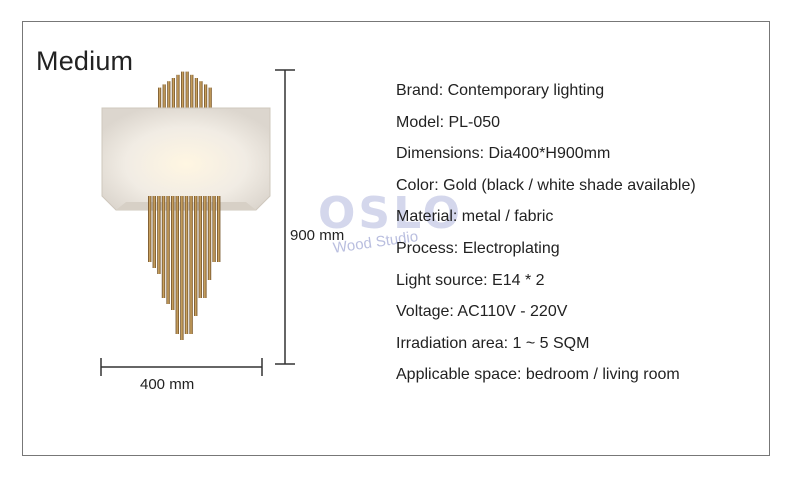  I want to click on spec-dimensions: Dimensions: Dia400*H900mm, so click(503, 154).